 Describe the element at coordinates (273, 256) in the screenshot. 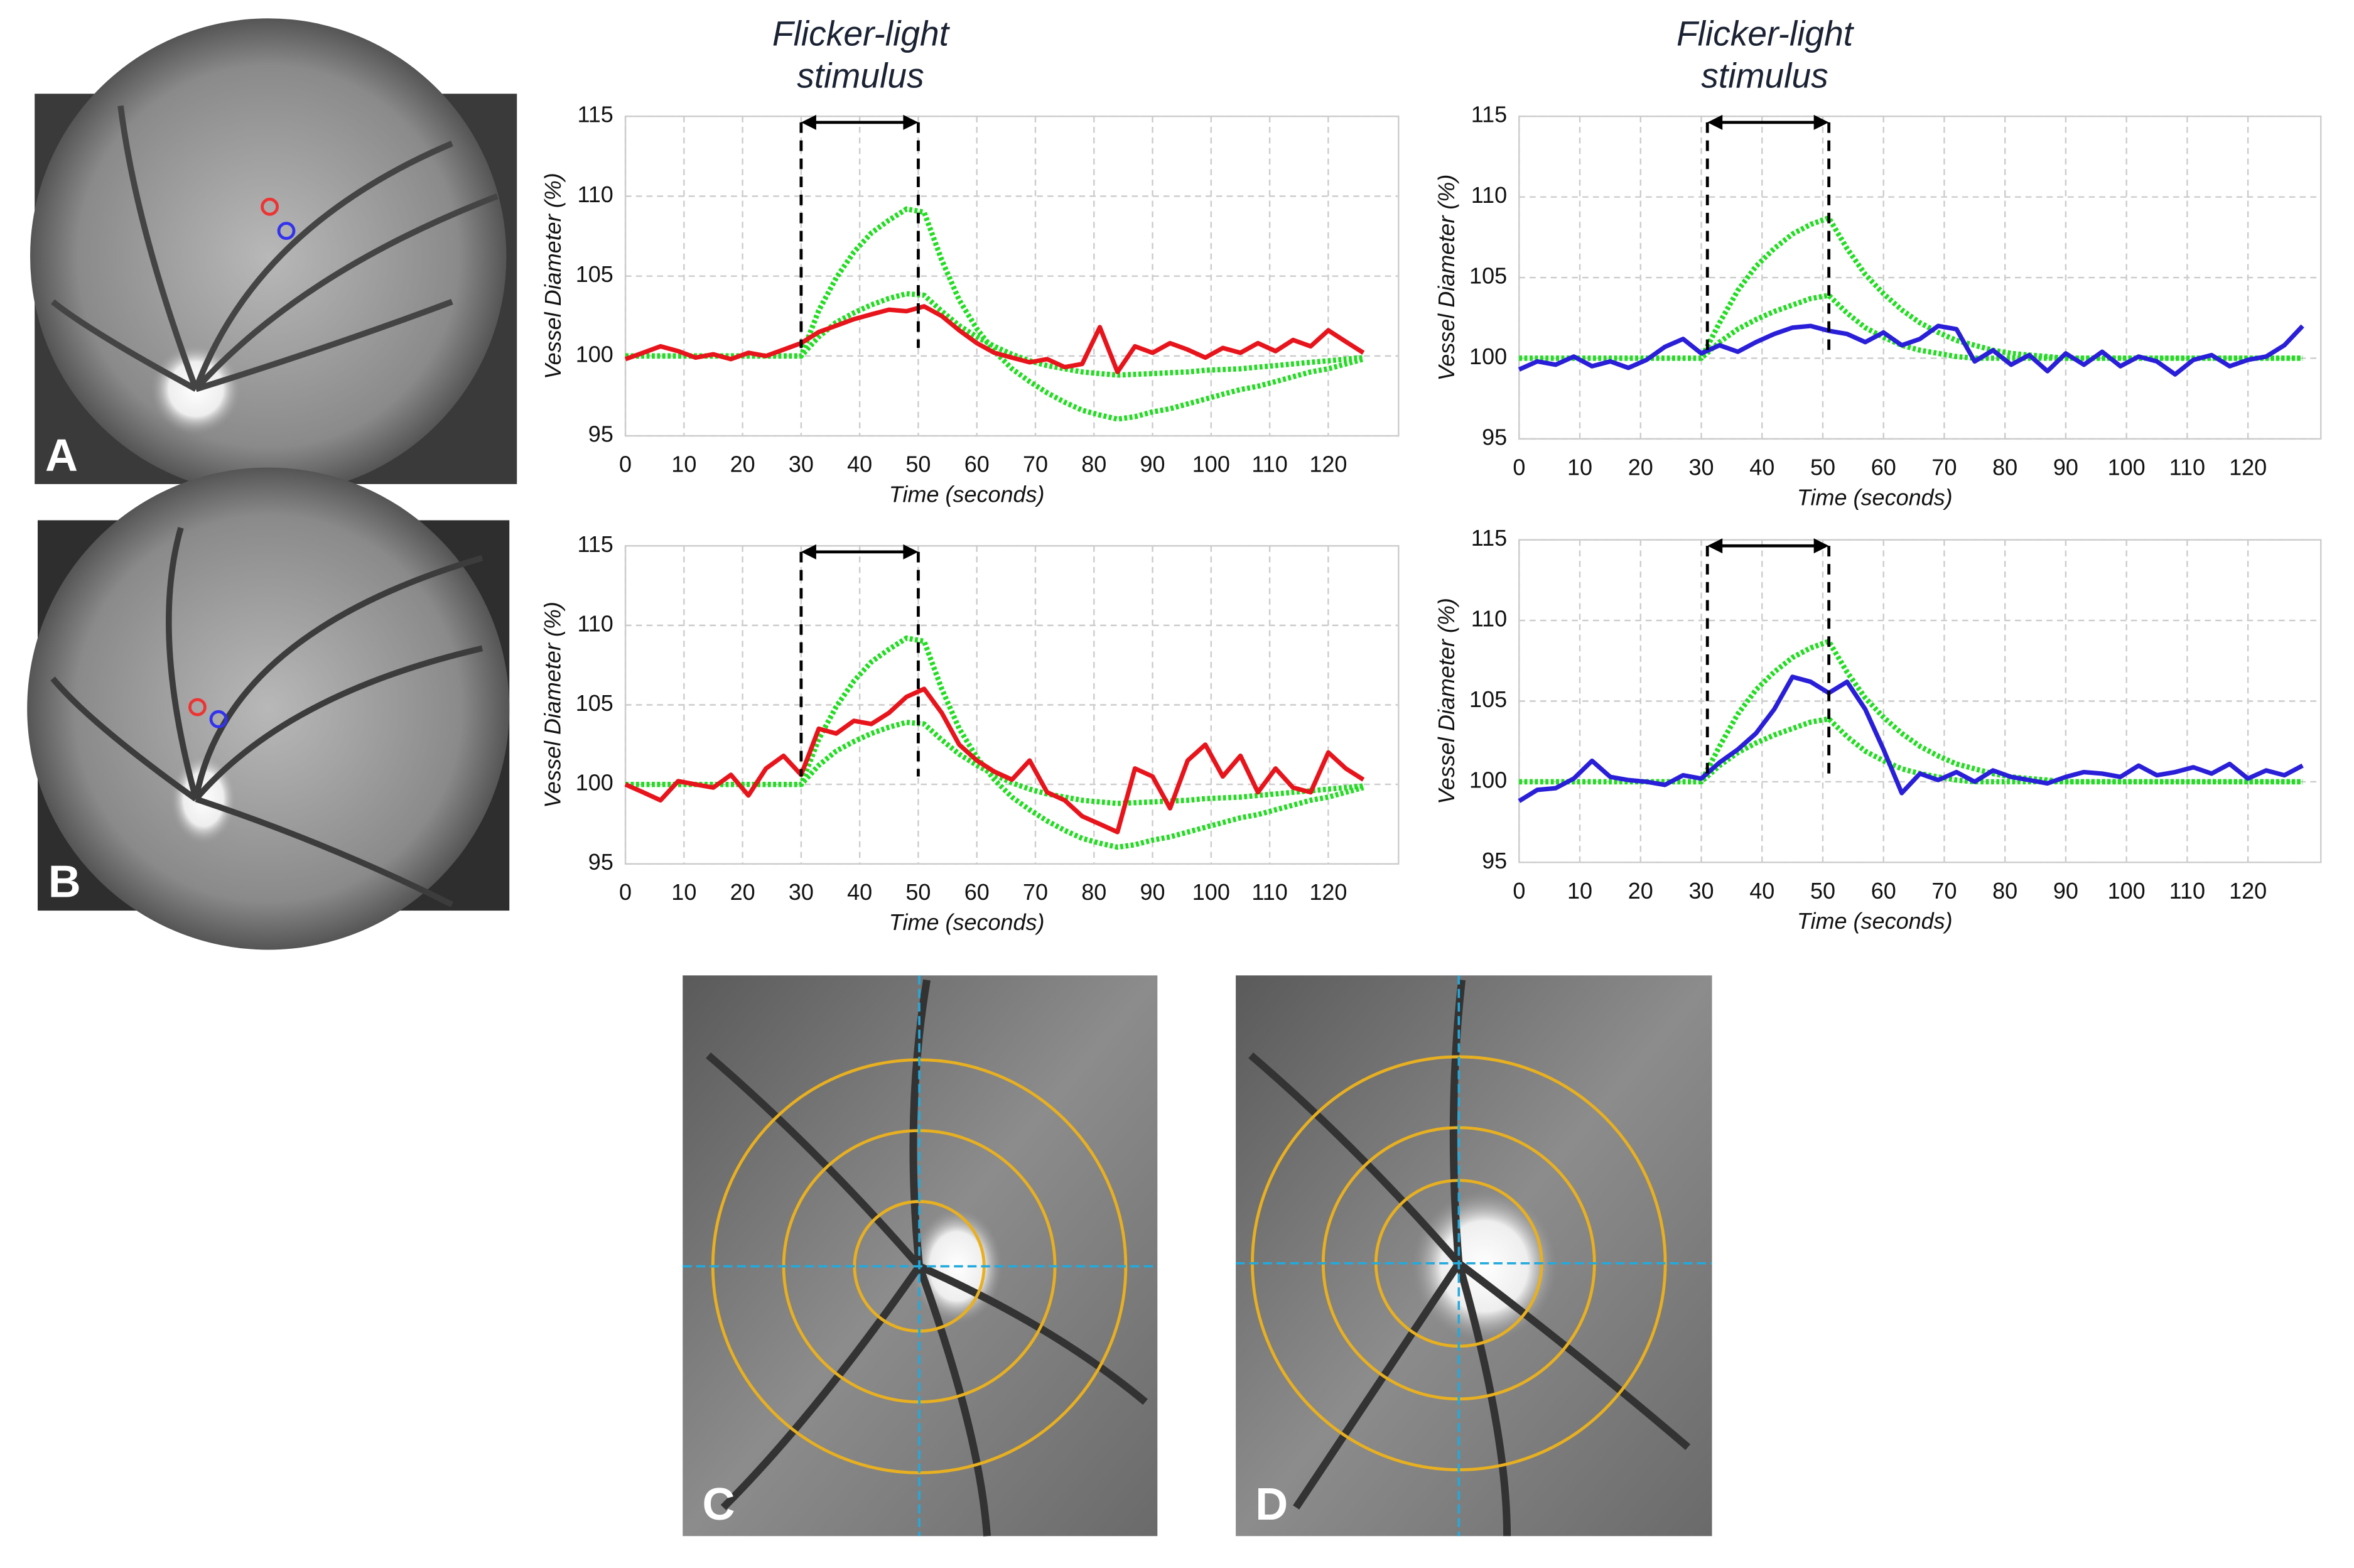

I see `fundus-image-a: A` at that location.